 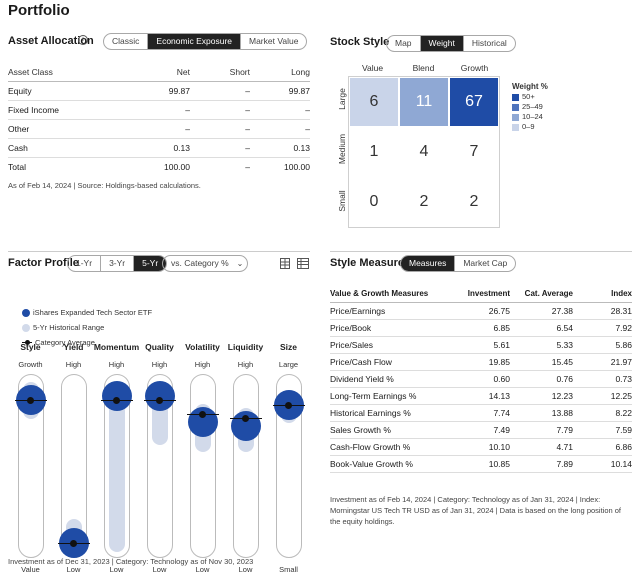 What do you see at coordinates (394, 396) in the screenshot?
I see `table-cell: Long-Term Earnings %` at bounding box center [394, 396].